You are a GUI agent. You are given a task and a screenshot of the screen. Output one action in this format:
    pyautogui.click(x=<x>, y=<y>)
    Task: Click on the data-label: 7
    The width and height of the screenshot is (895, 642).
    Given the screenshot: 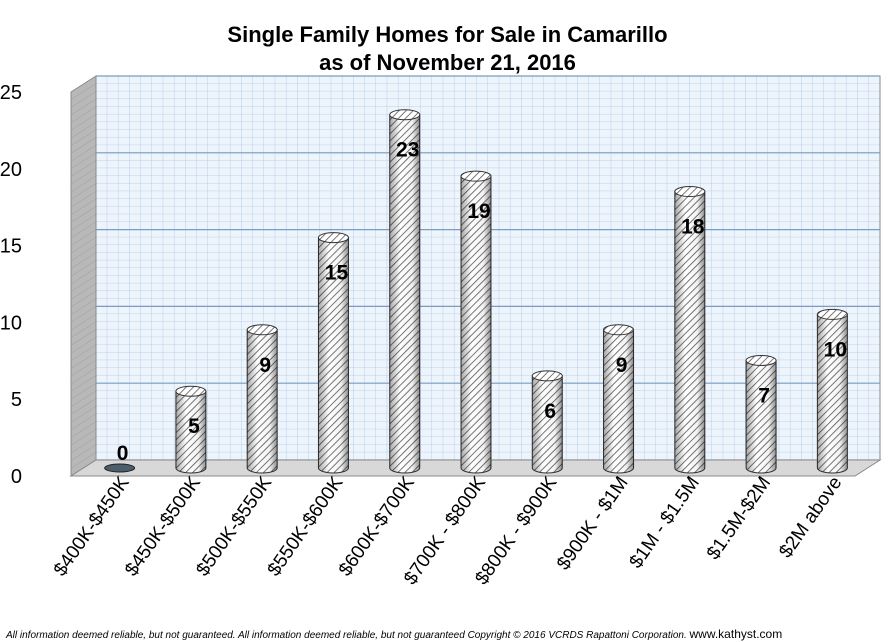 What is the action you would take?
    pyautogui.click(x=764, y=395)
    